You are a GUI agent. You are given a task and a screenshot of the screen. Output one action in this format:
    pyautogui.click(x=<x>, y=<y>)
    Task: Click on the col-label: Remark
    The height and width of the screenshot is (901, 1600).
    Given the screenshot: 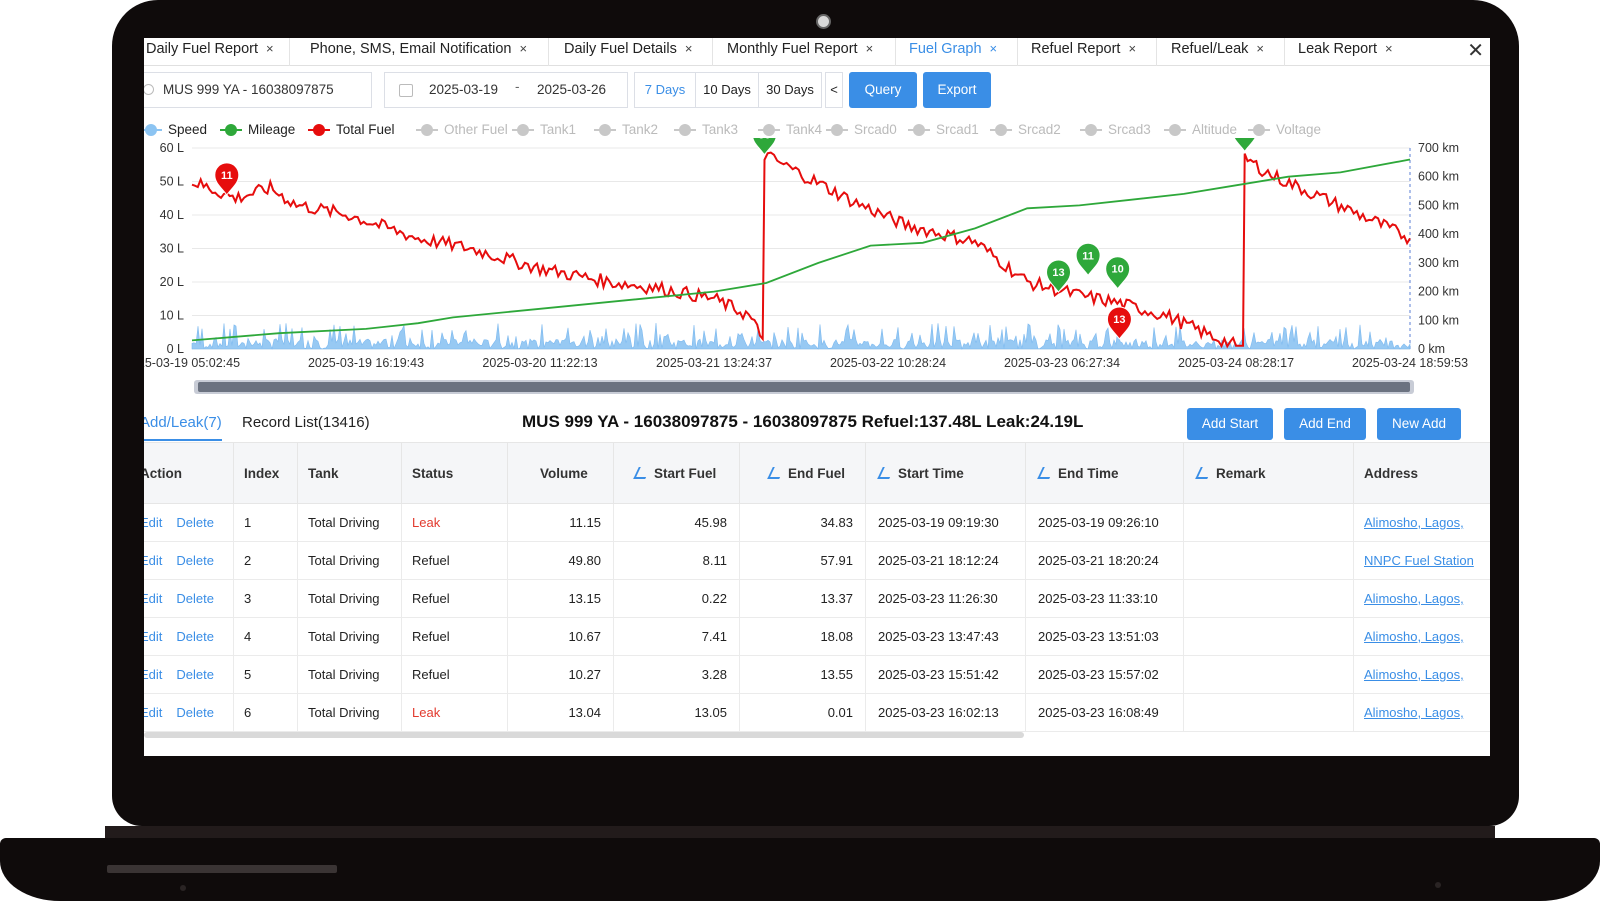 What is the action you would take?
    pyautogui.click(x=1241, y=473)
    